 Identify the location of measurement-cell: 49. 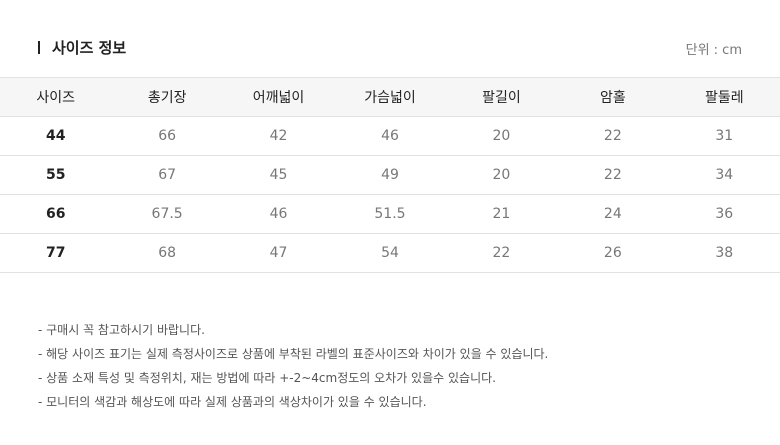
(390, 175).